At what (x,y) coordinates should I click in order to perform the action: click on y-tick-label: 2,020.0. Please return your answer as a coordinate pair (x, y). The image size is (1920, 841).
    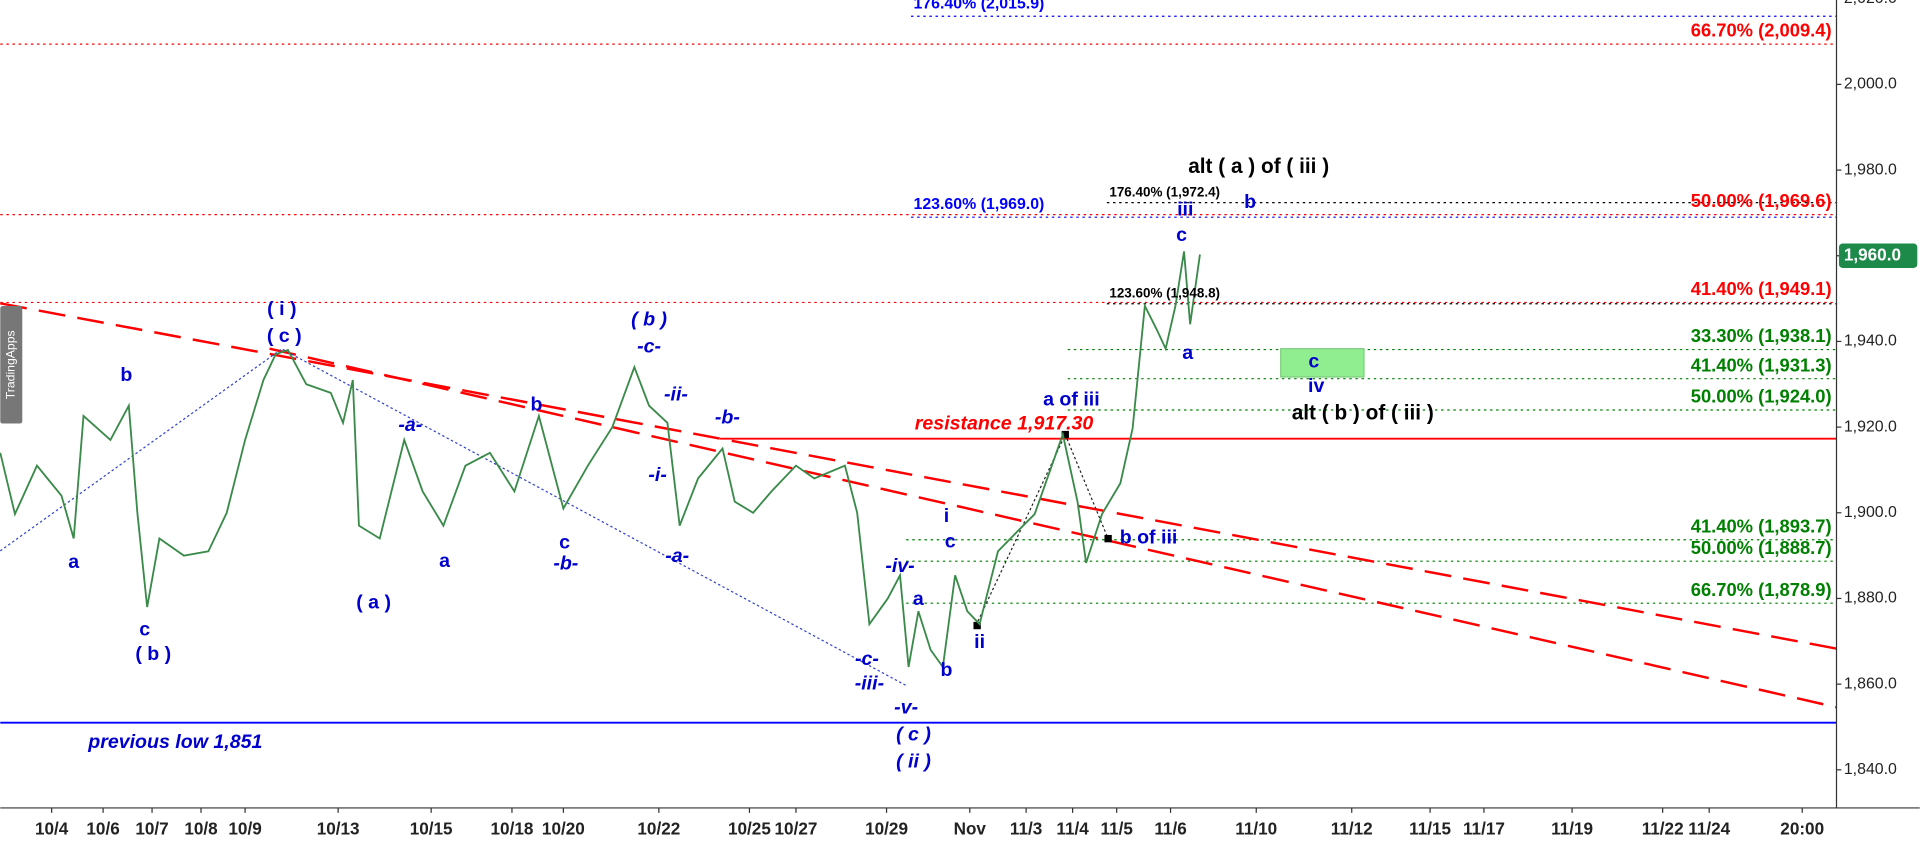
    Looking at the image, I should click on (1870, 3).